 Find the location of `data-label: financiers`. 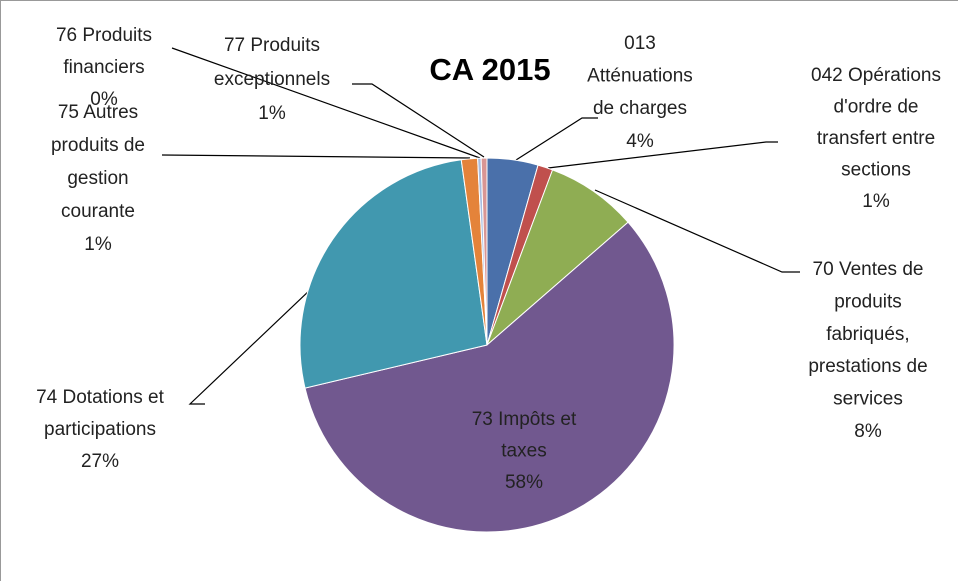

data-label: financiers is located at coordinates (103, 67).